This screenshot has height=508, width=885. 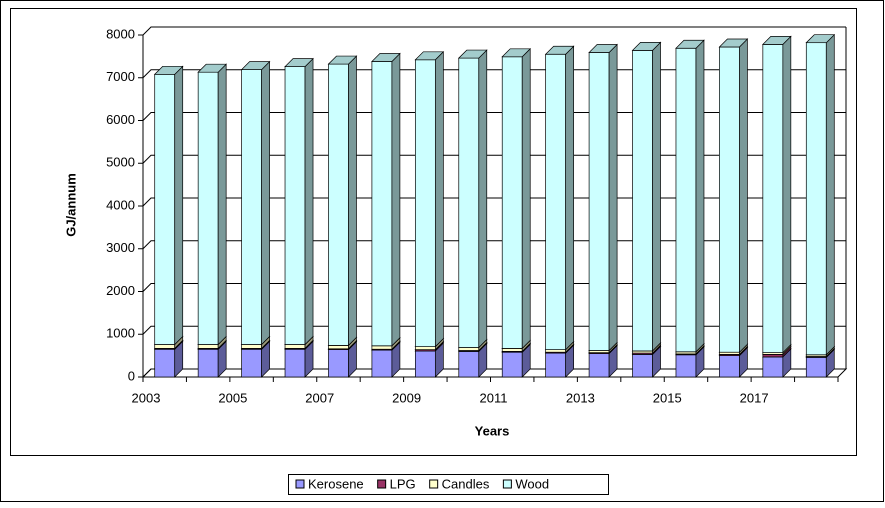 I want to click on x-tick-label: 2013, so click(x=580, y=397).